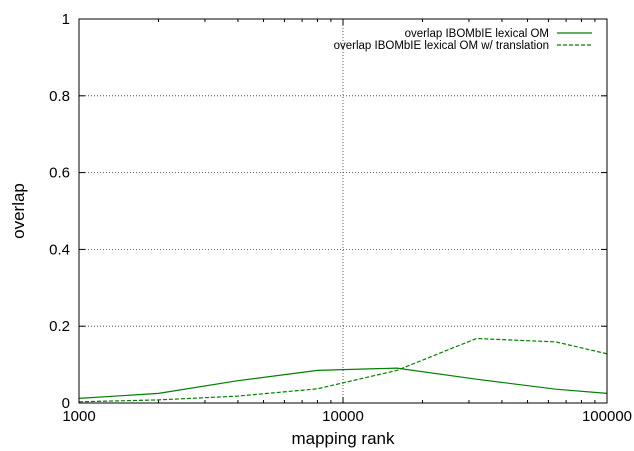 This screenshot has width=634, height=451. What do you see at coordinates (607, 416) in the screenshot?
I see `x-tick-label: 100000` at bounding box center [607, 416].